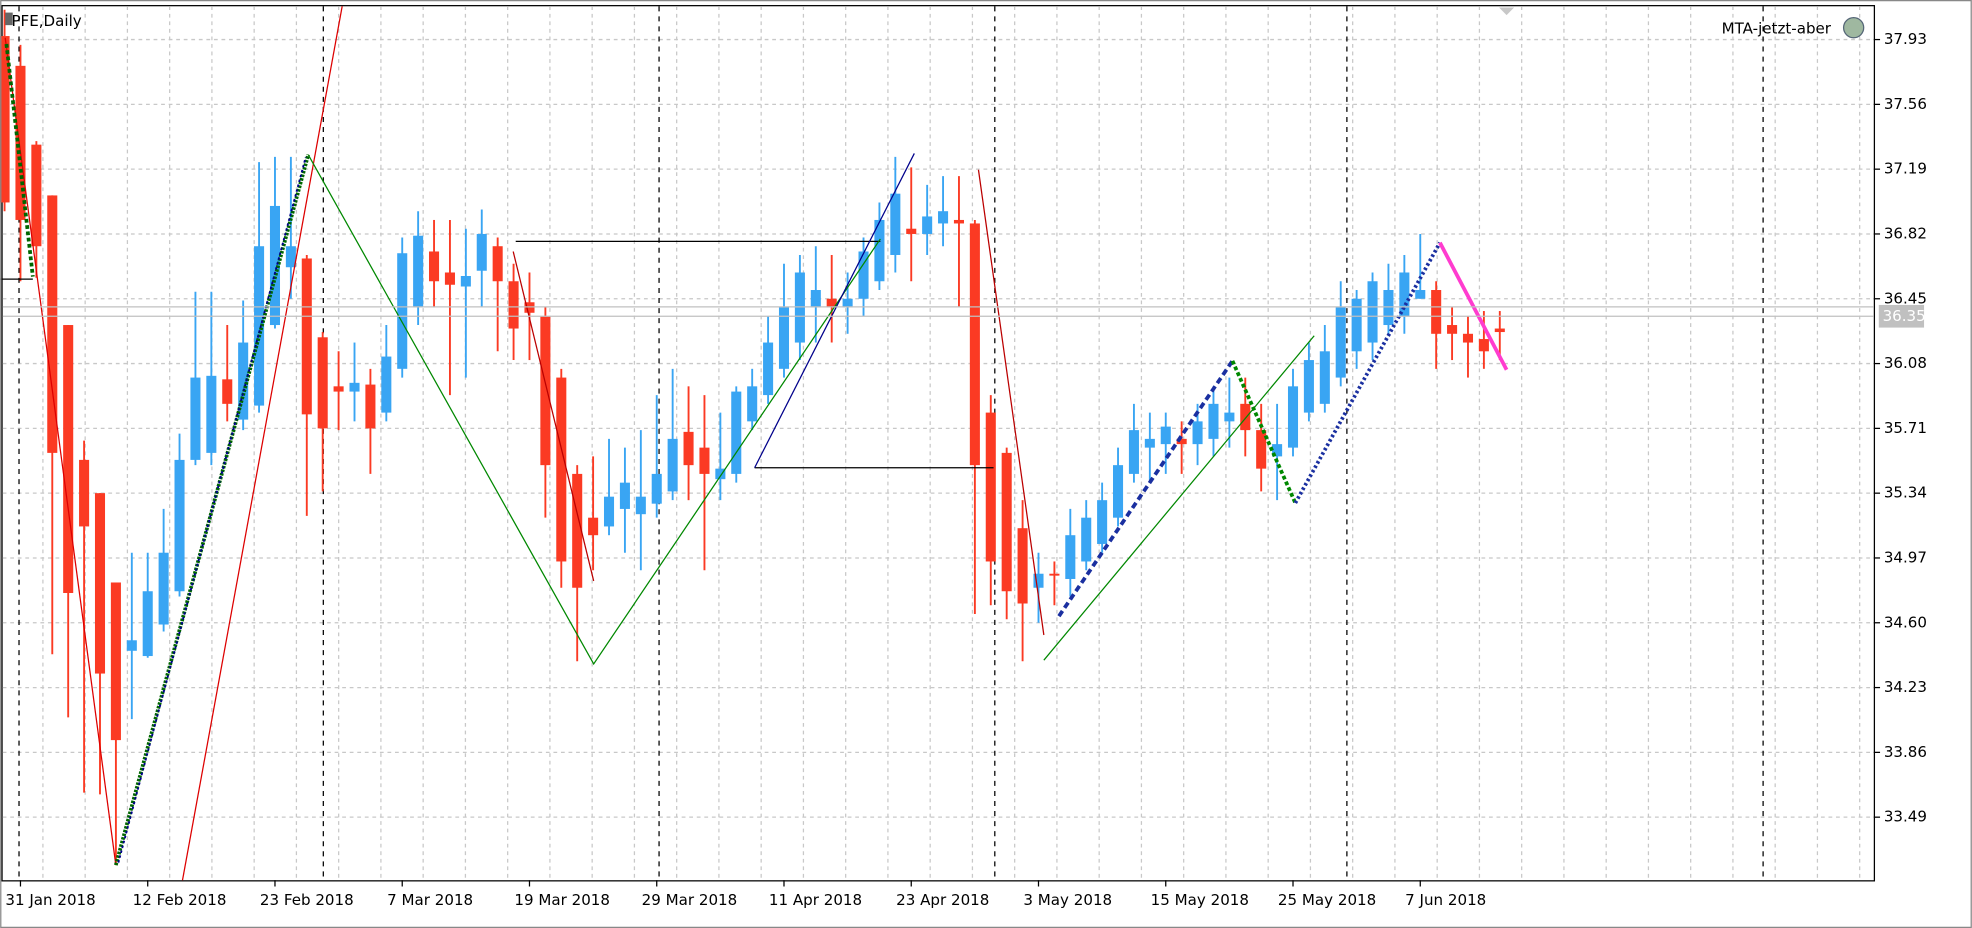  What do you see at coordinates (1327, 900) in the screenshot?
I see `x-tick-label: 25 May 2018` at bounding box center [1327, 900].